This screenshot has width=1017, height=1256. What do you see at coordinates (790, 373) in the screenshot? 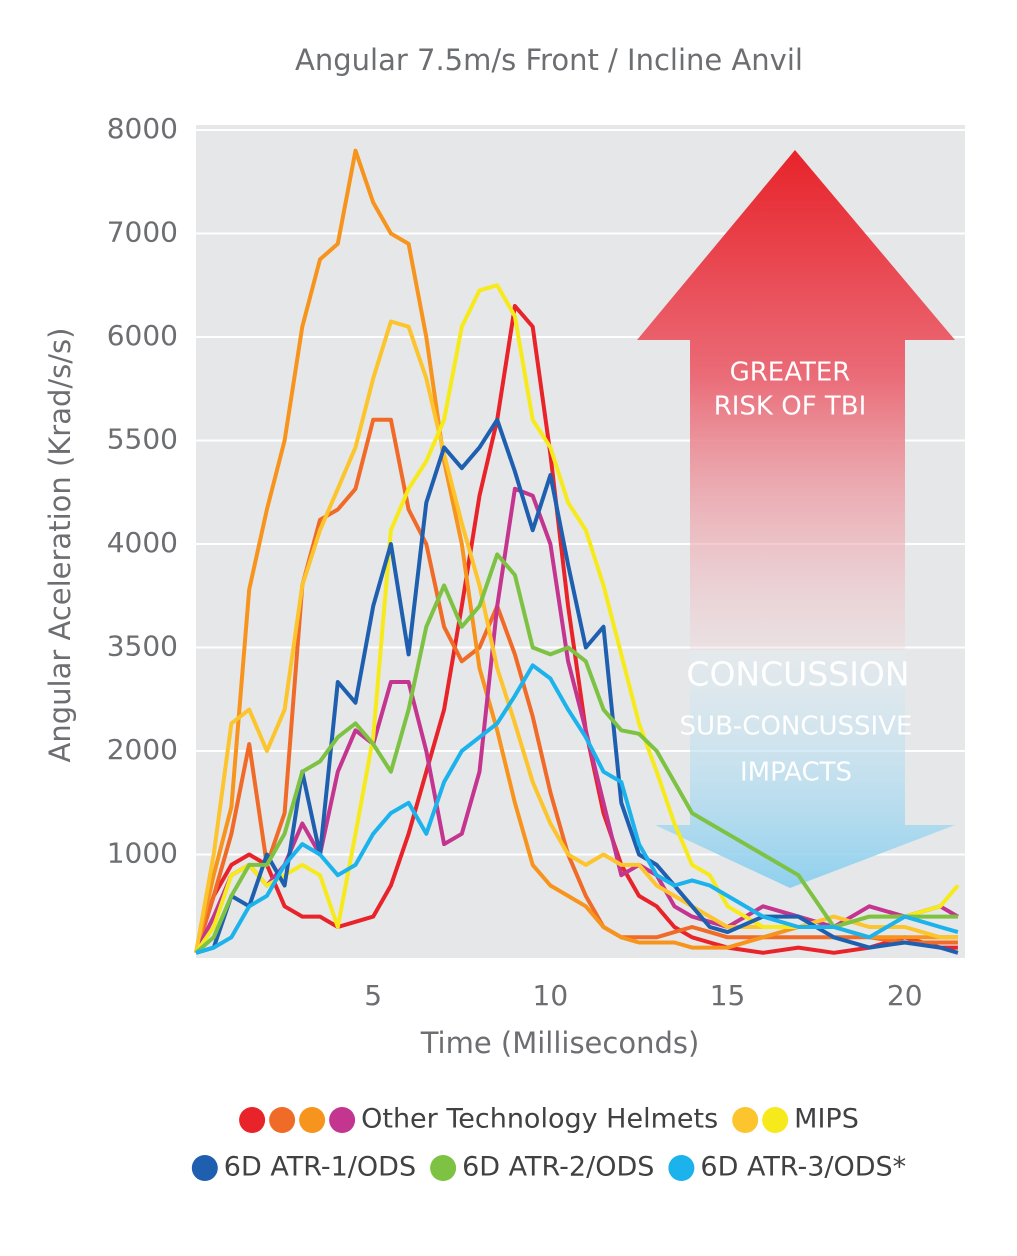
I see `annotation: GREATER` at bounding box center [790, 373].